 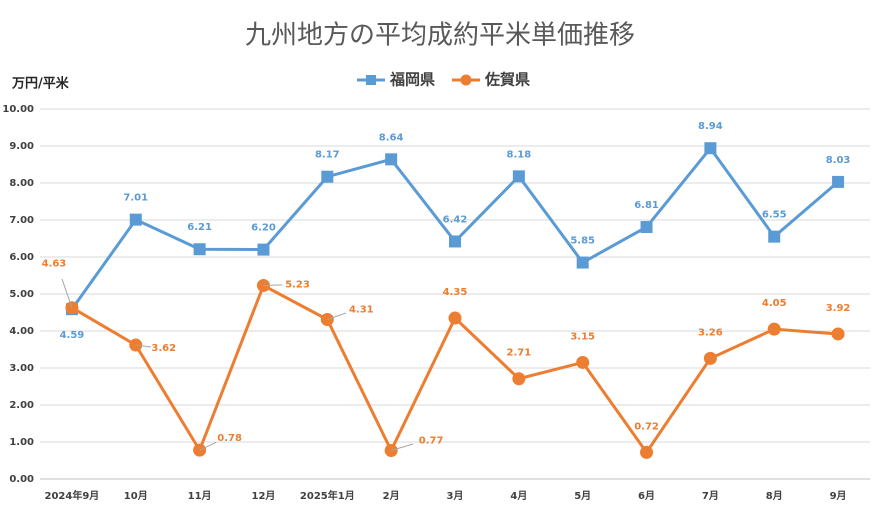 I want to click on y-tick-label: 0.00, so click(x=21, y=479).